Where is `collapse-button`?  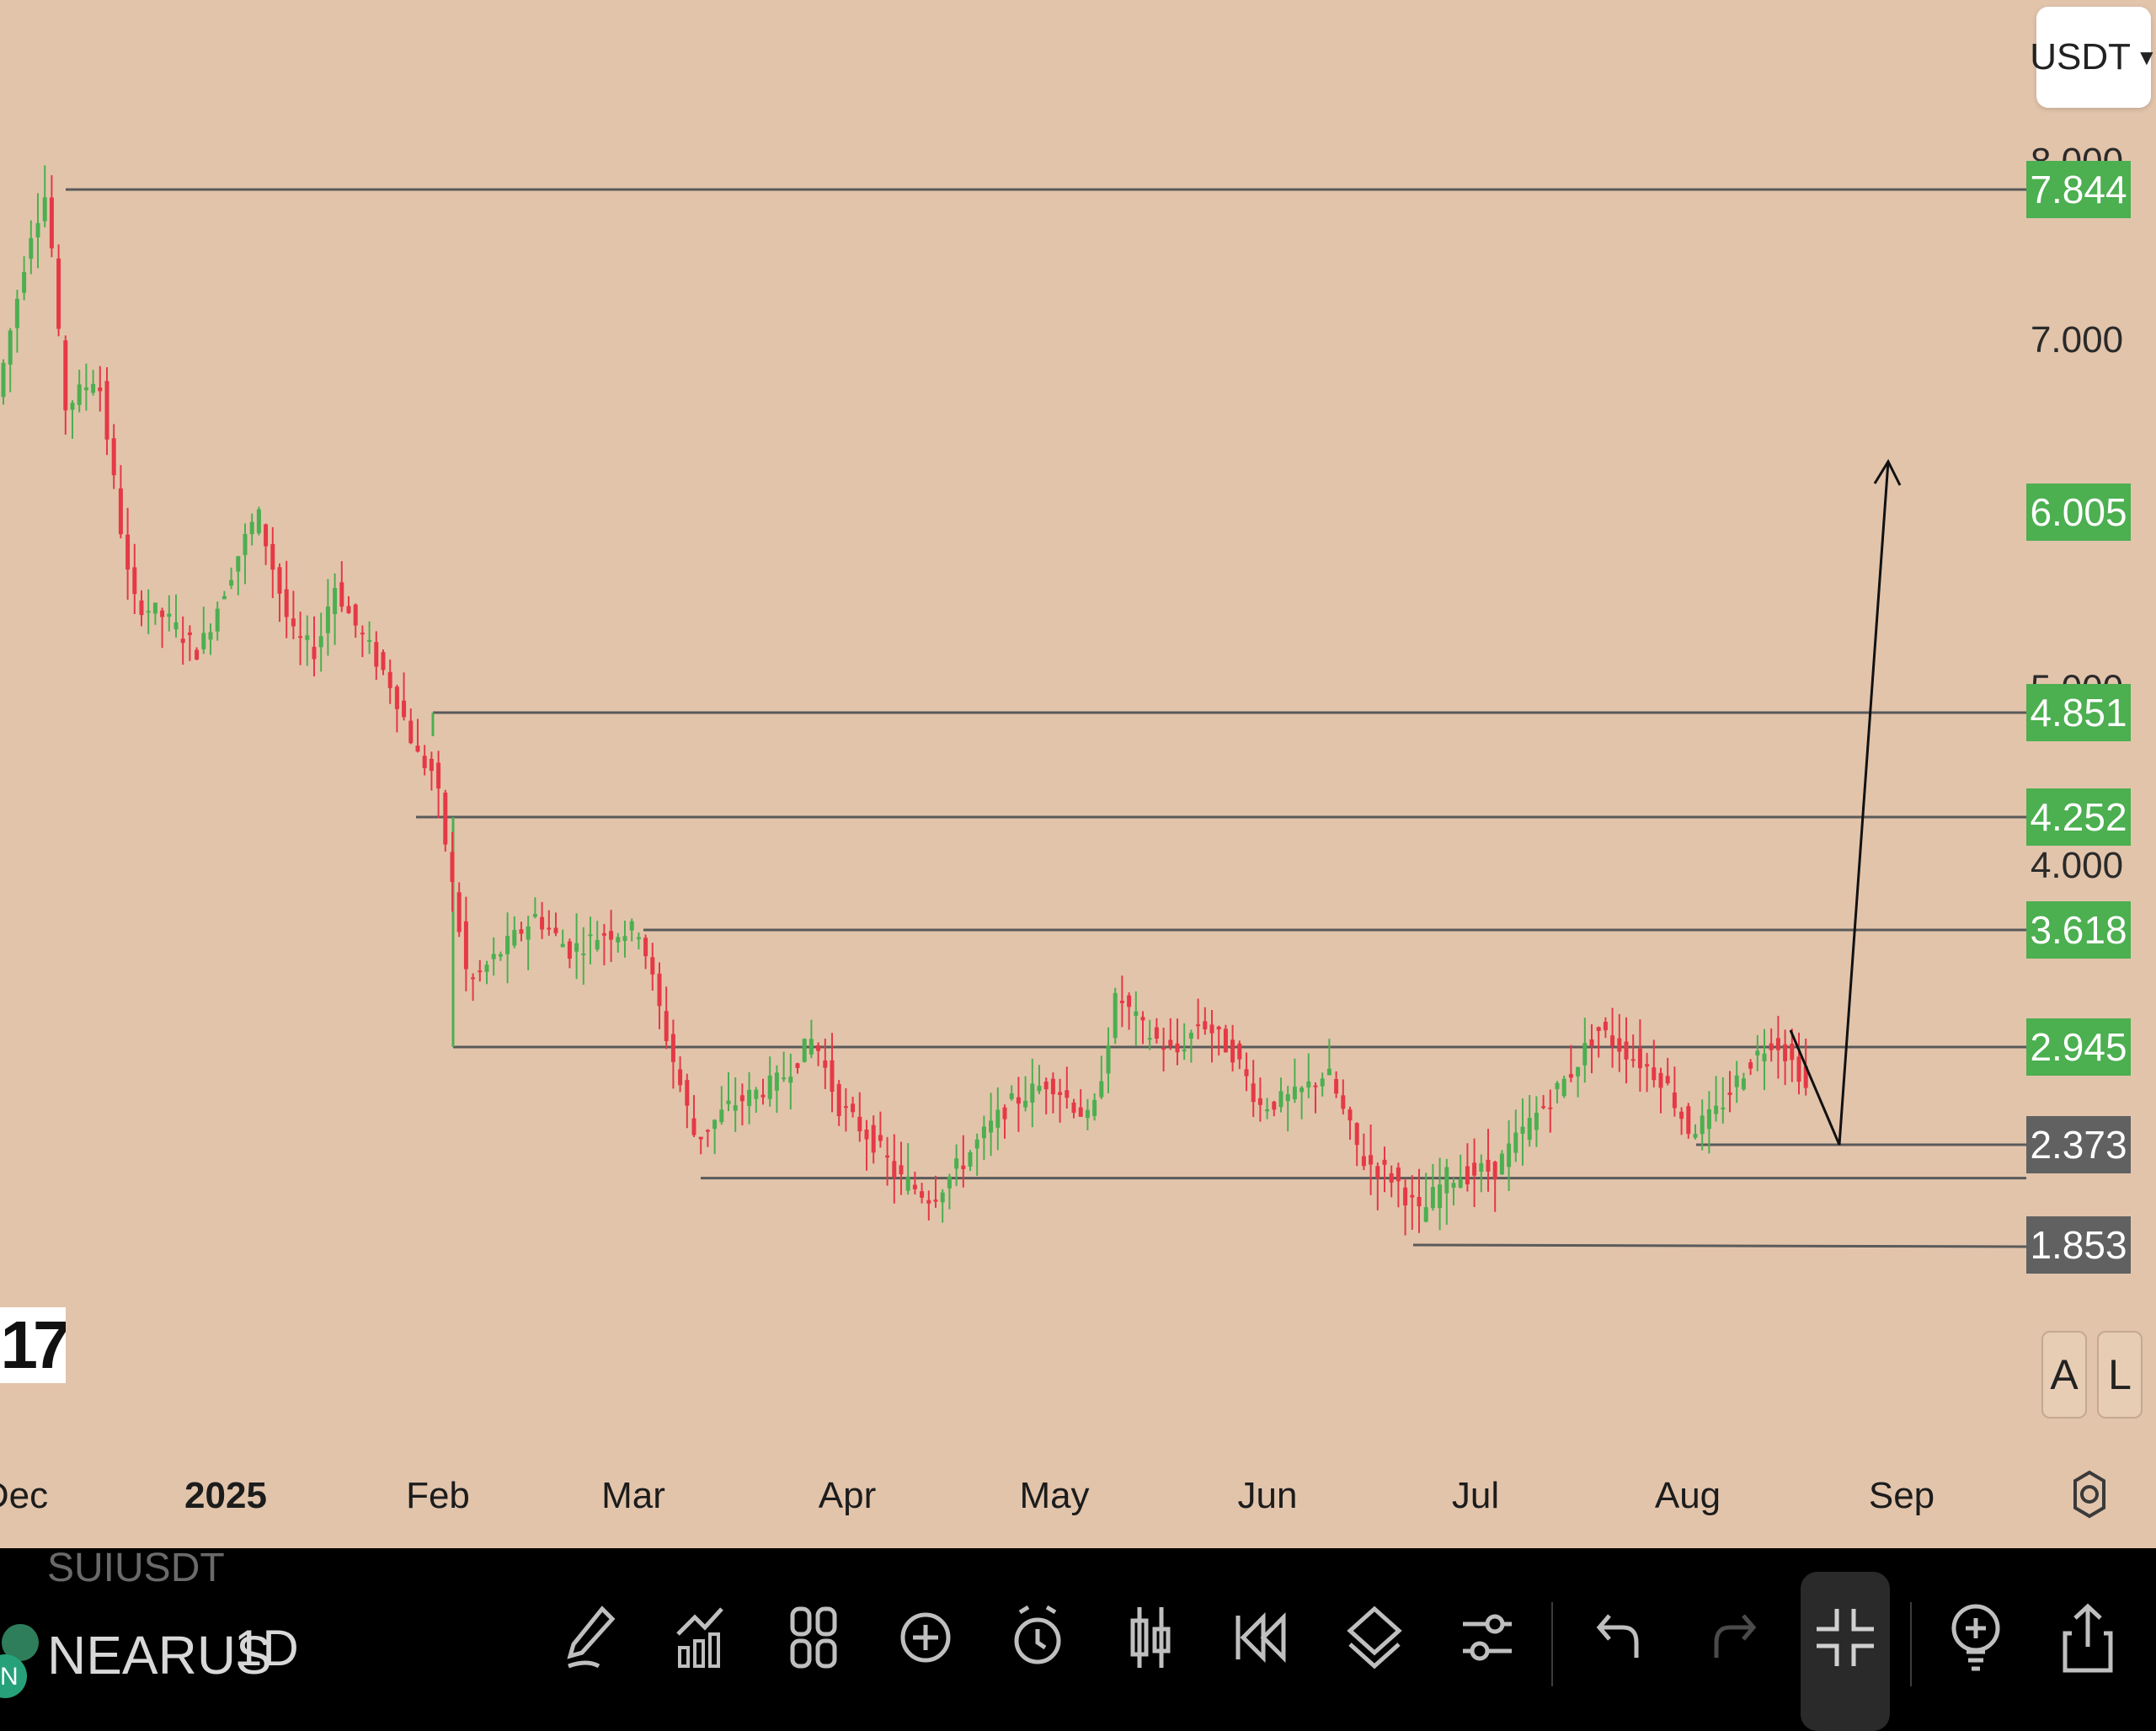
collapse-button is located at coordinates (1845, 1651).